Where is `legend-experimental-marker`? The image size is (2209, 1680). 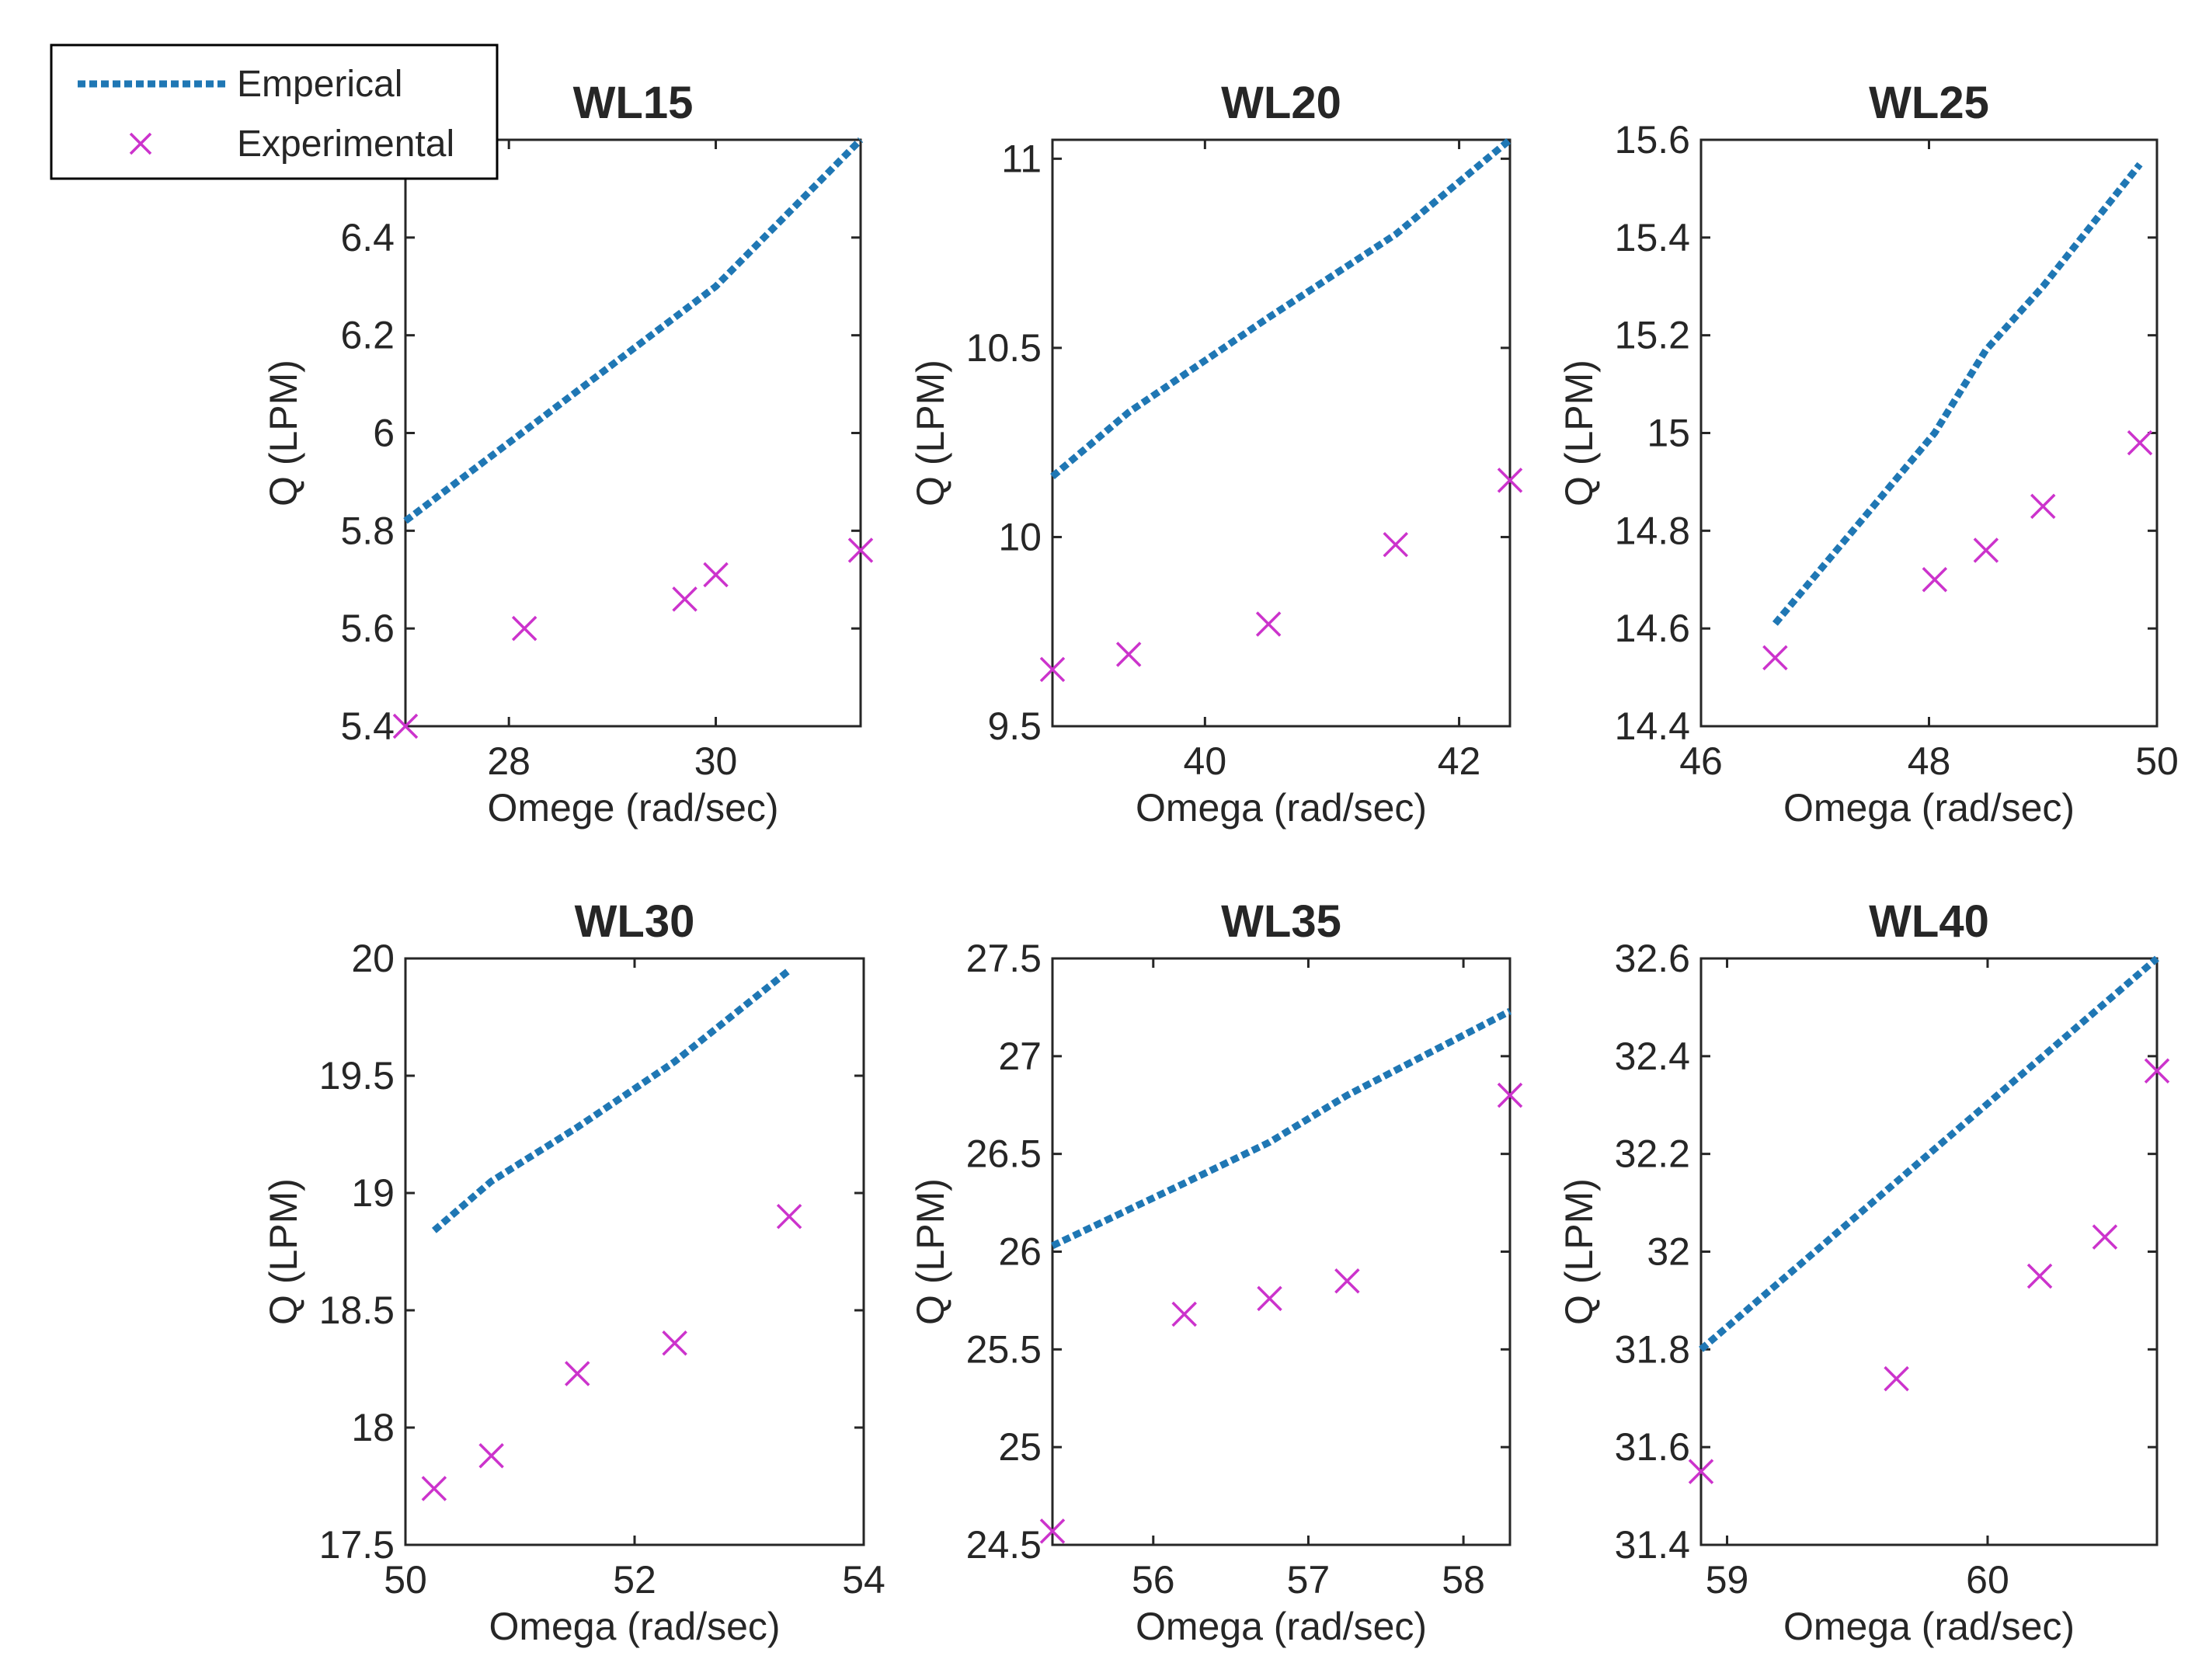 legend-experimental-marker is located at coordinates (140, 144).